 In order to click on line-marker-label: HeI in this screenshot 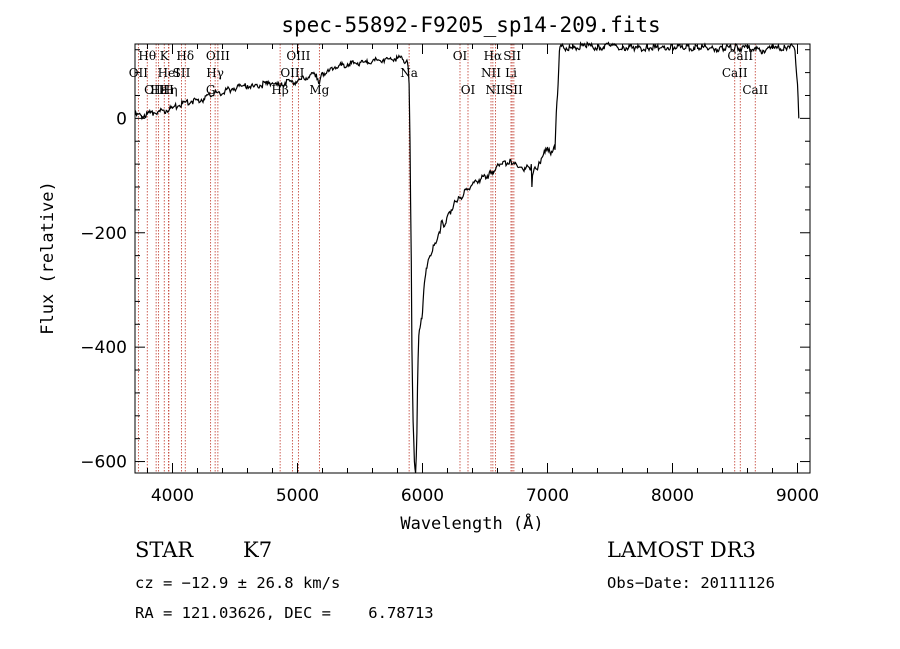, I will do `click(169, 73)`.